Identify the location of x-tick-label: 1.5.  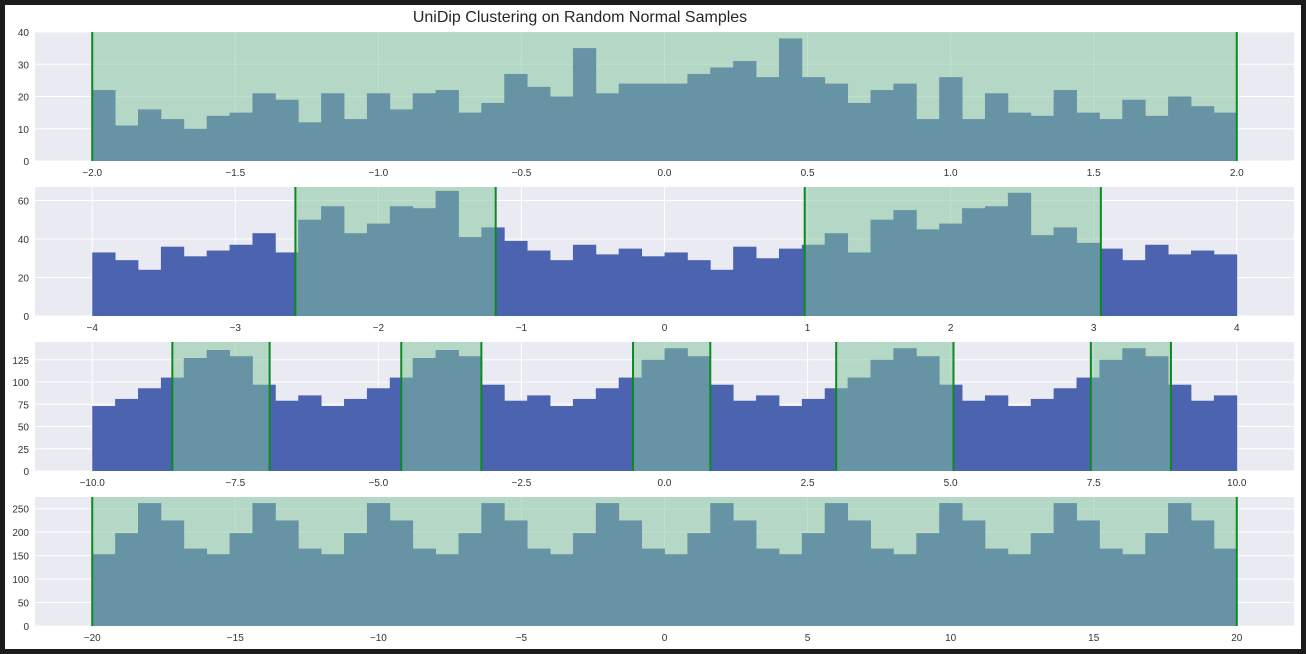
(1094, 173).